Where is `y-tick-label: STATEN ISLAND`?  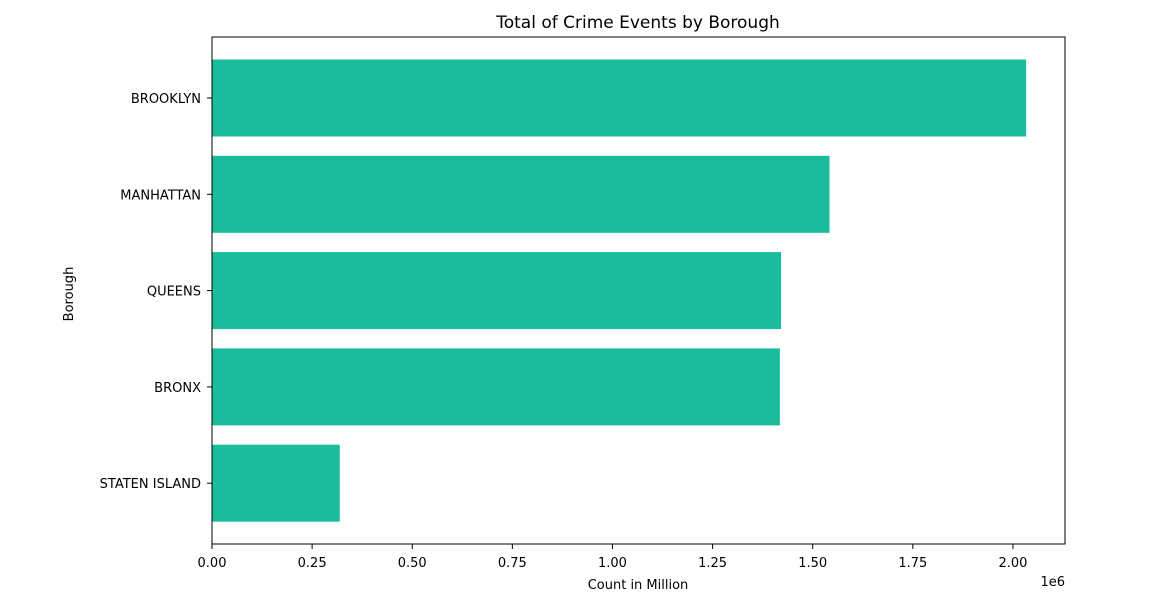 y-tick-label: STATEN ISLAND is located at coordinates (150, 484).